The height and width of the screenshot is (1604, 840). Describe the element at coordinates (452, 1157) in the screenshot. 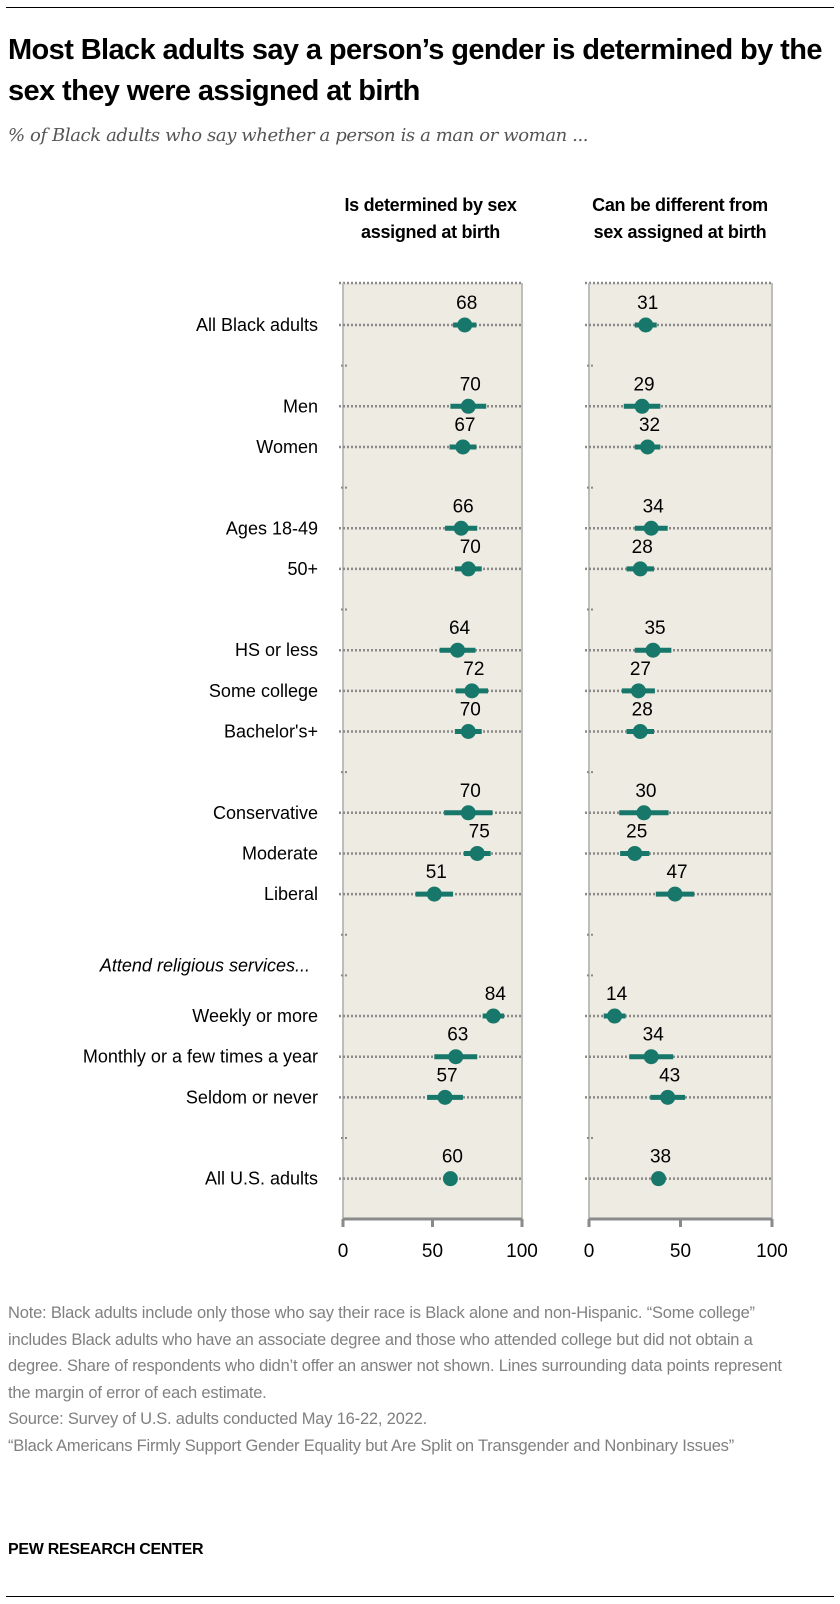

I see `data-label: 60` at that location.